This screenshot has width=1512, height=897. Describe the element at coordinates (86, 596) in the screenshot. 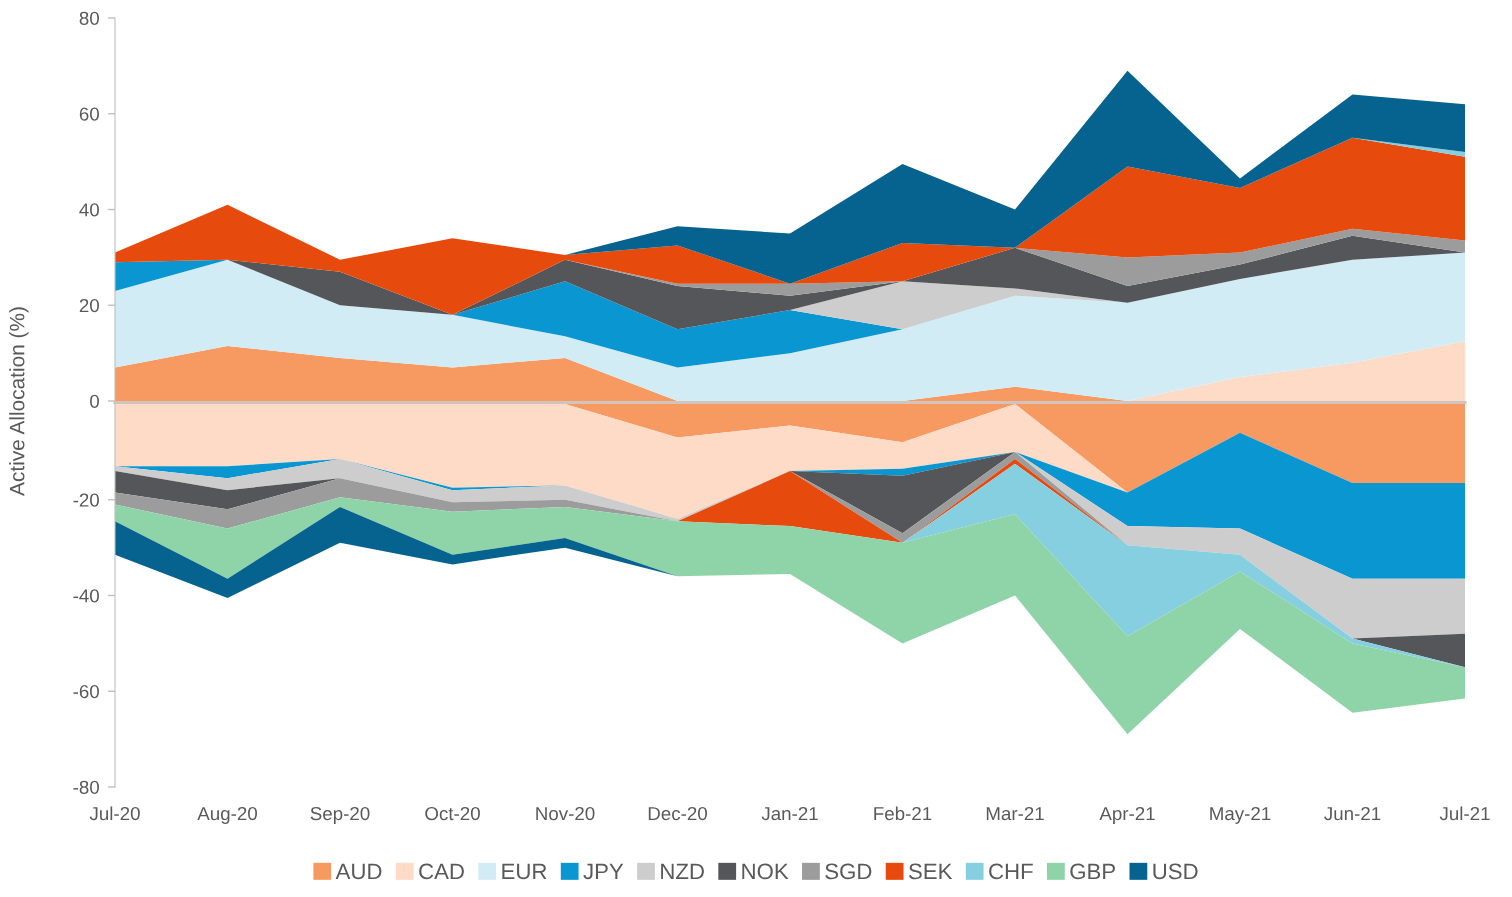

I see `y-tick-label: -40` at that location.